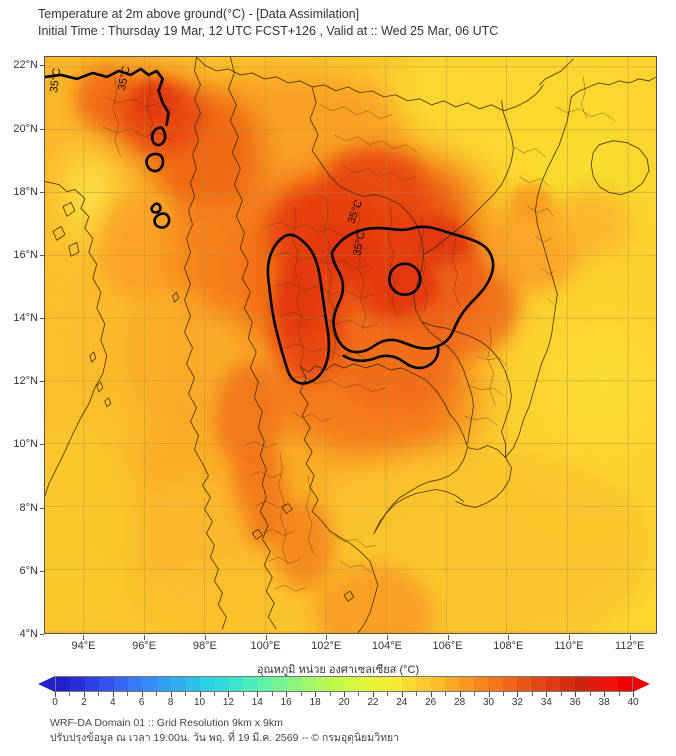  I want to click on colorbar-tick-label: 12, so click(228, 702).